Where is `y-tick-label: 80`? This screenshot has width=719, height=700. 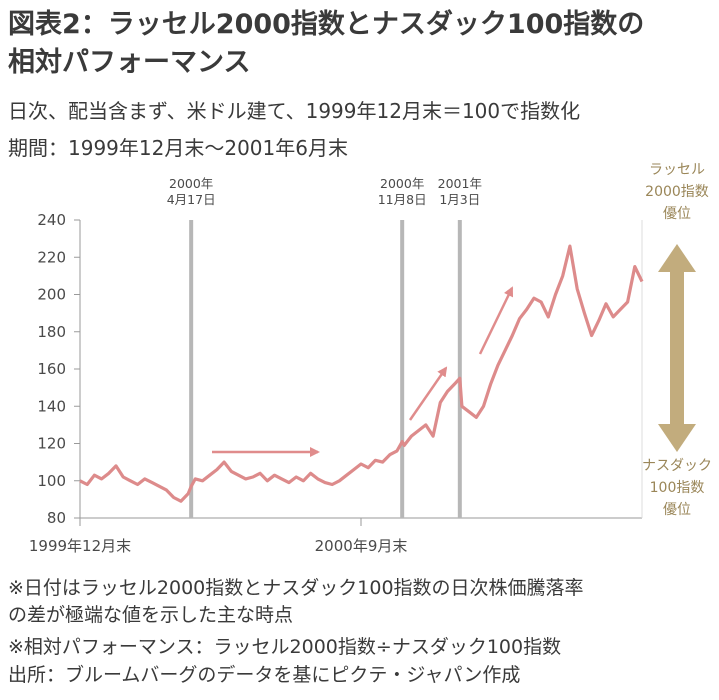
y-tick-label: 80 is located at coordinates (56, 518).